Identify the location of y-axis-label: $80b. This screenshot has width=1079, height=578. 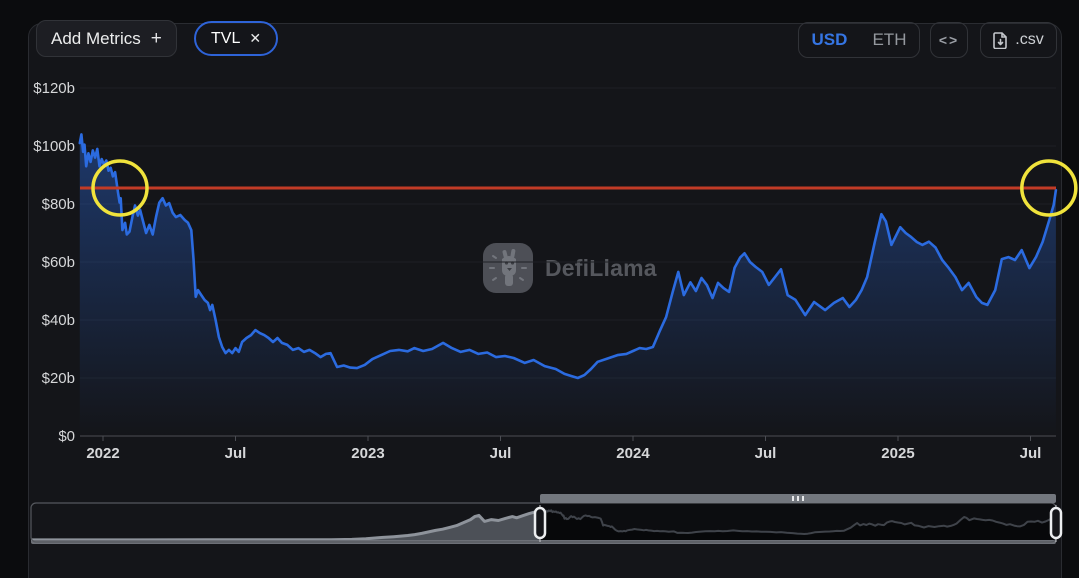
(58, 204).